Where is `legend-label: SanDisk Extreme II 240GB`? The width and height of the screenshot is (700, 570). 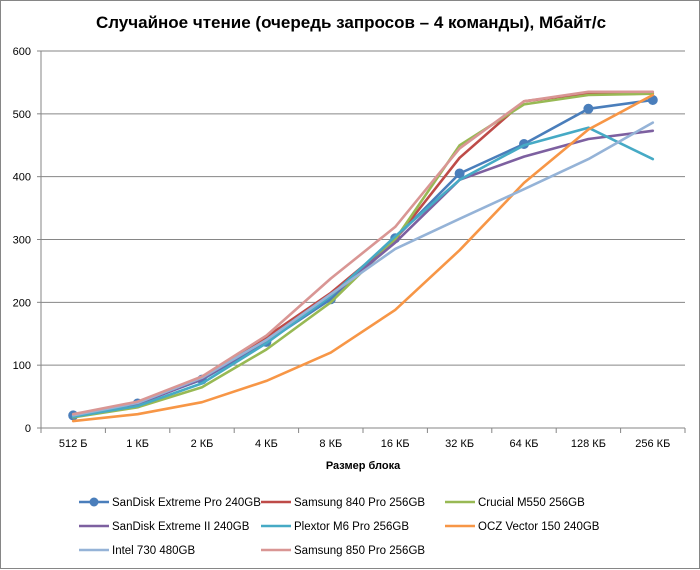 legend-label: SanDisk Extreme II 240GB is located at coordinates (181, 527).